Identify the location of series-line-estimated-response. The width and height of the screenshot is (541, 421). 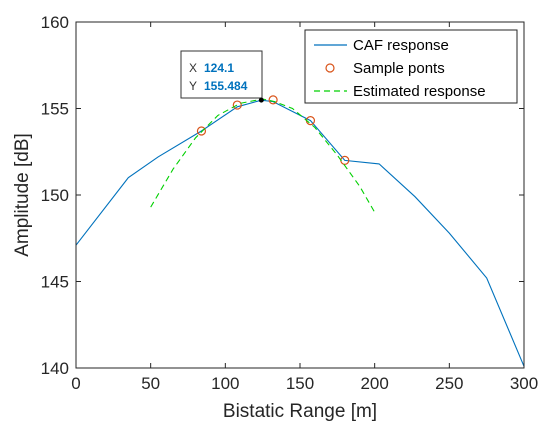
(263, 155).